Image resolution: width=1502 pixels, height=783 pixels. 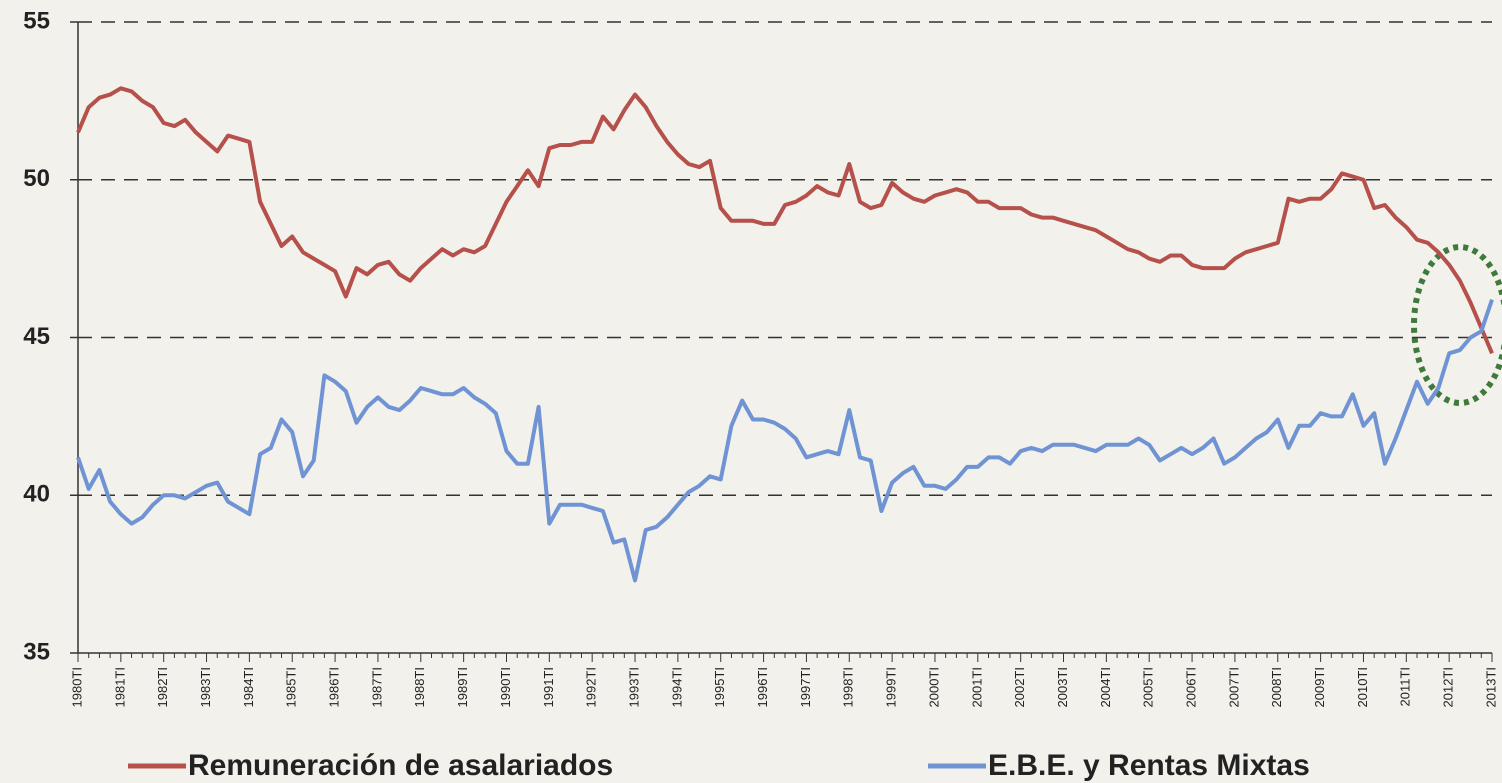 What do you see at coordinates (1405, 687) in the screenshot?
I see `x-tick-label: 2011TI` at bounding box center [1405, 687].